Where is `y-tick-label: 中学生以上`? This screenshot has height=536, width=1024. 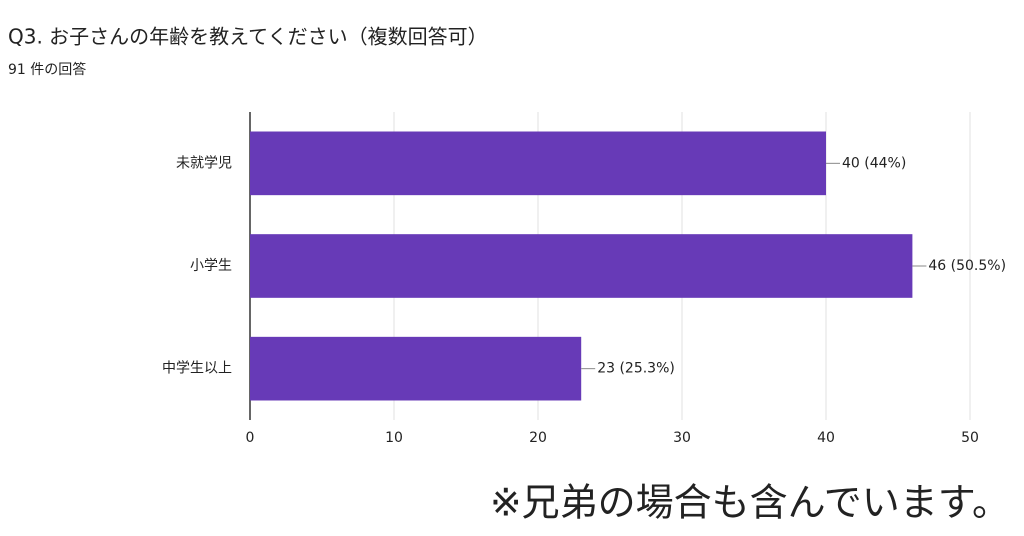
y-tick-label: 中学生以上 is located at coordinates (197, 369).